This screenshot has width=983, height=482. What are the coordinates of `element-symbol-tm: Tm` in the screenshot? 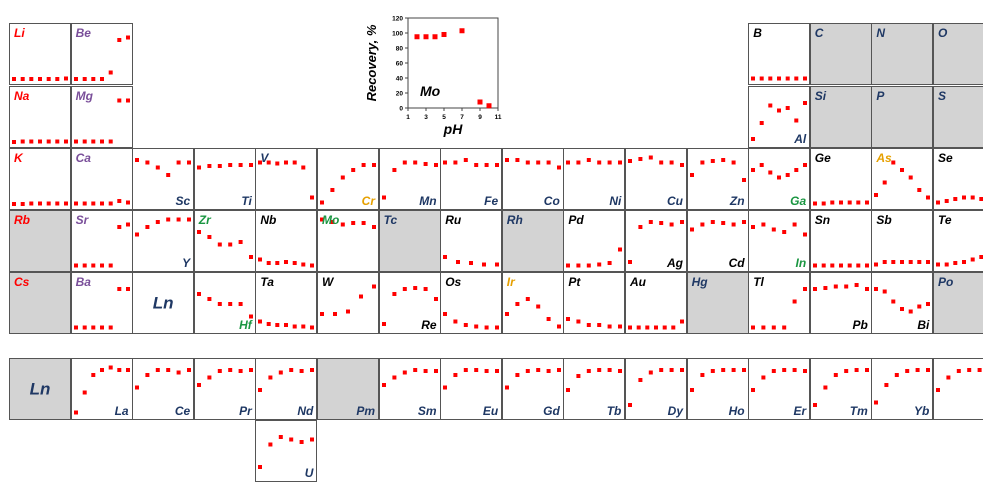 It's located at (858, 411).